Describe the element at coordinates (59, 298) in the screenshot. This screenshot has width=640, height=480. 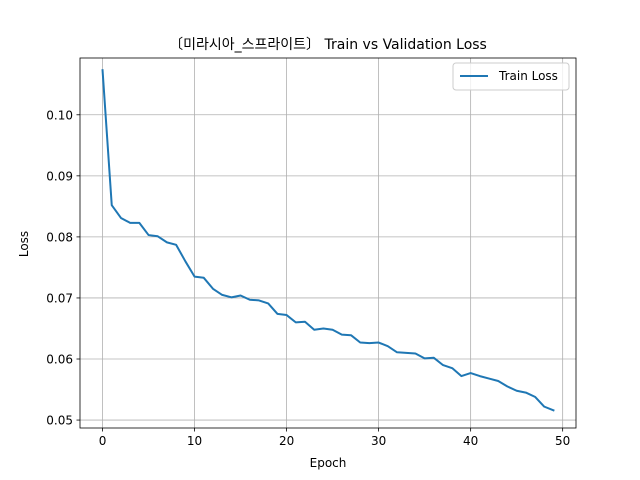
I see `y-tick-label: 0.07` at that location.